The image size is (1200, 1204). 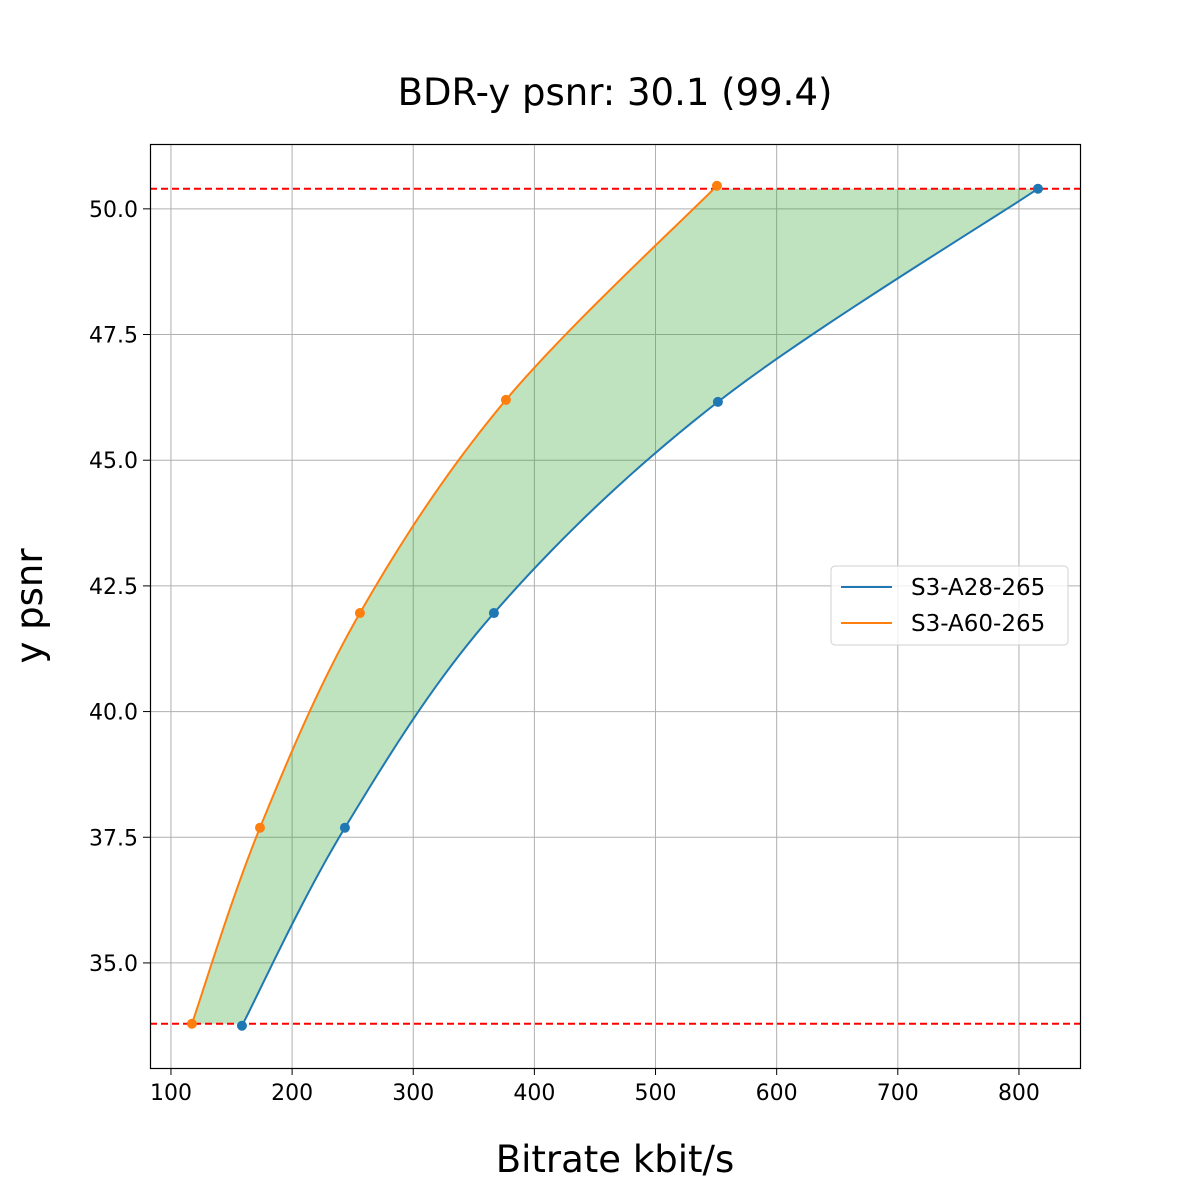 I want to click on x-tick-label: 700, so click(x=898, y=1093).